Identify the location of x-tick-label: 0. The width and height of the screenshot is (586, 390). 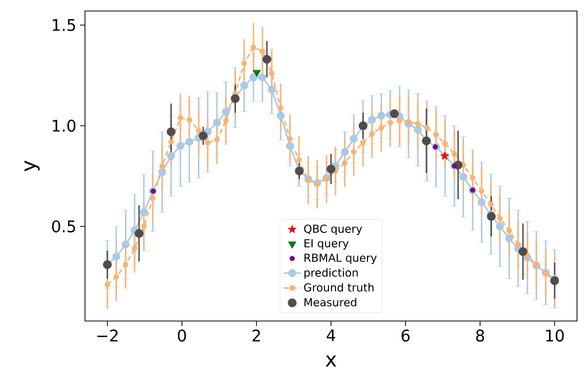
(182, 336).